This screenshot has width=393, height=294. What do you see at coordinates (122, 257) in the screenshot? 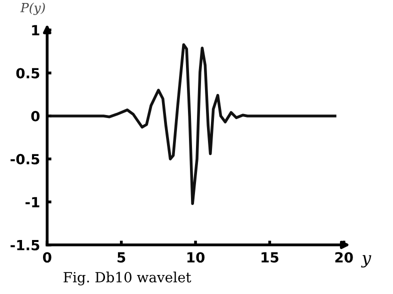
I see `x-tick-label: 5` at bounding box center [122, 257].